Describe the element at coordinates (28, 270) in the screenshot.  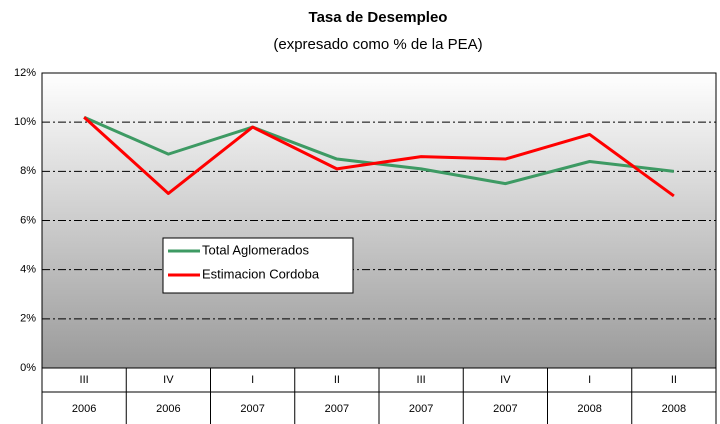
I see `y-tick-label: 4%` at that location.